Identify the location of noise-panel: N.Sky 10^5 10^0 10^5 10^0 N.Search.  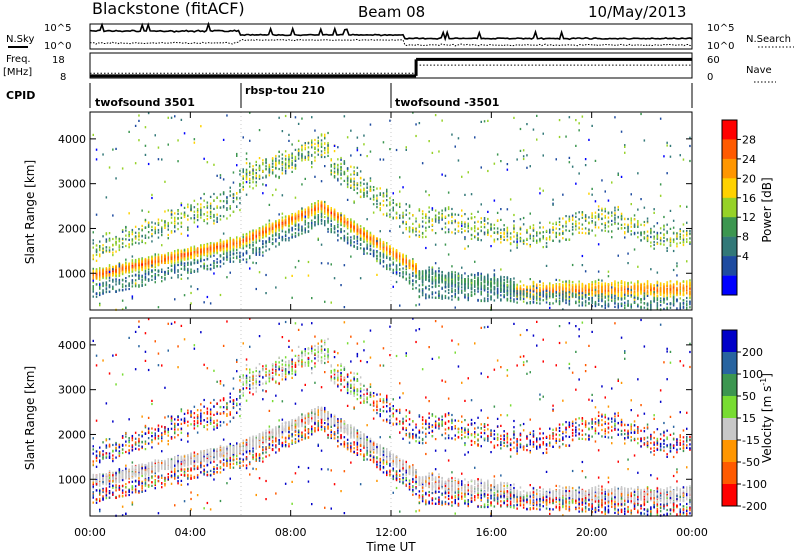
(400, 36).